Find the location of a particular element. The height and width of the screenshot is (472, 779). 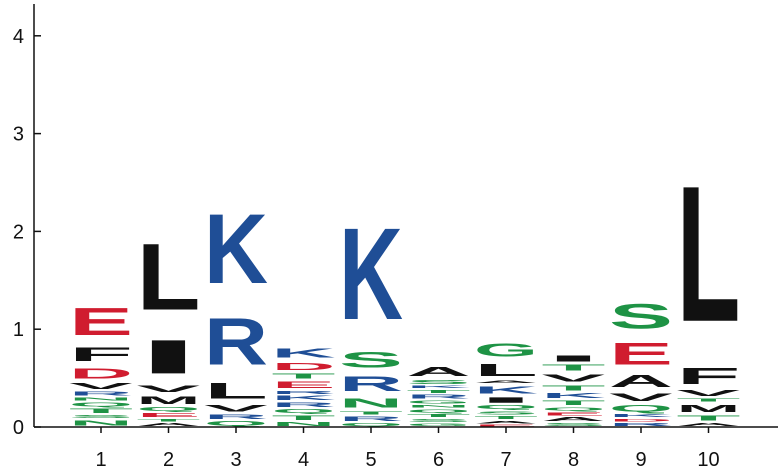

x-tick-label: 8 is located at coordinates (573, 460).